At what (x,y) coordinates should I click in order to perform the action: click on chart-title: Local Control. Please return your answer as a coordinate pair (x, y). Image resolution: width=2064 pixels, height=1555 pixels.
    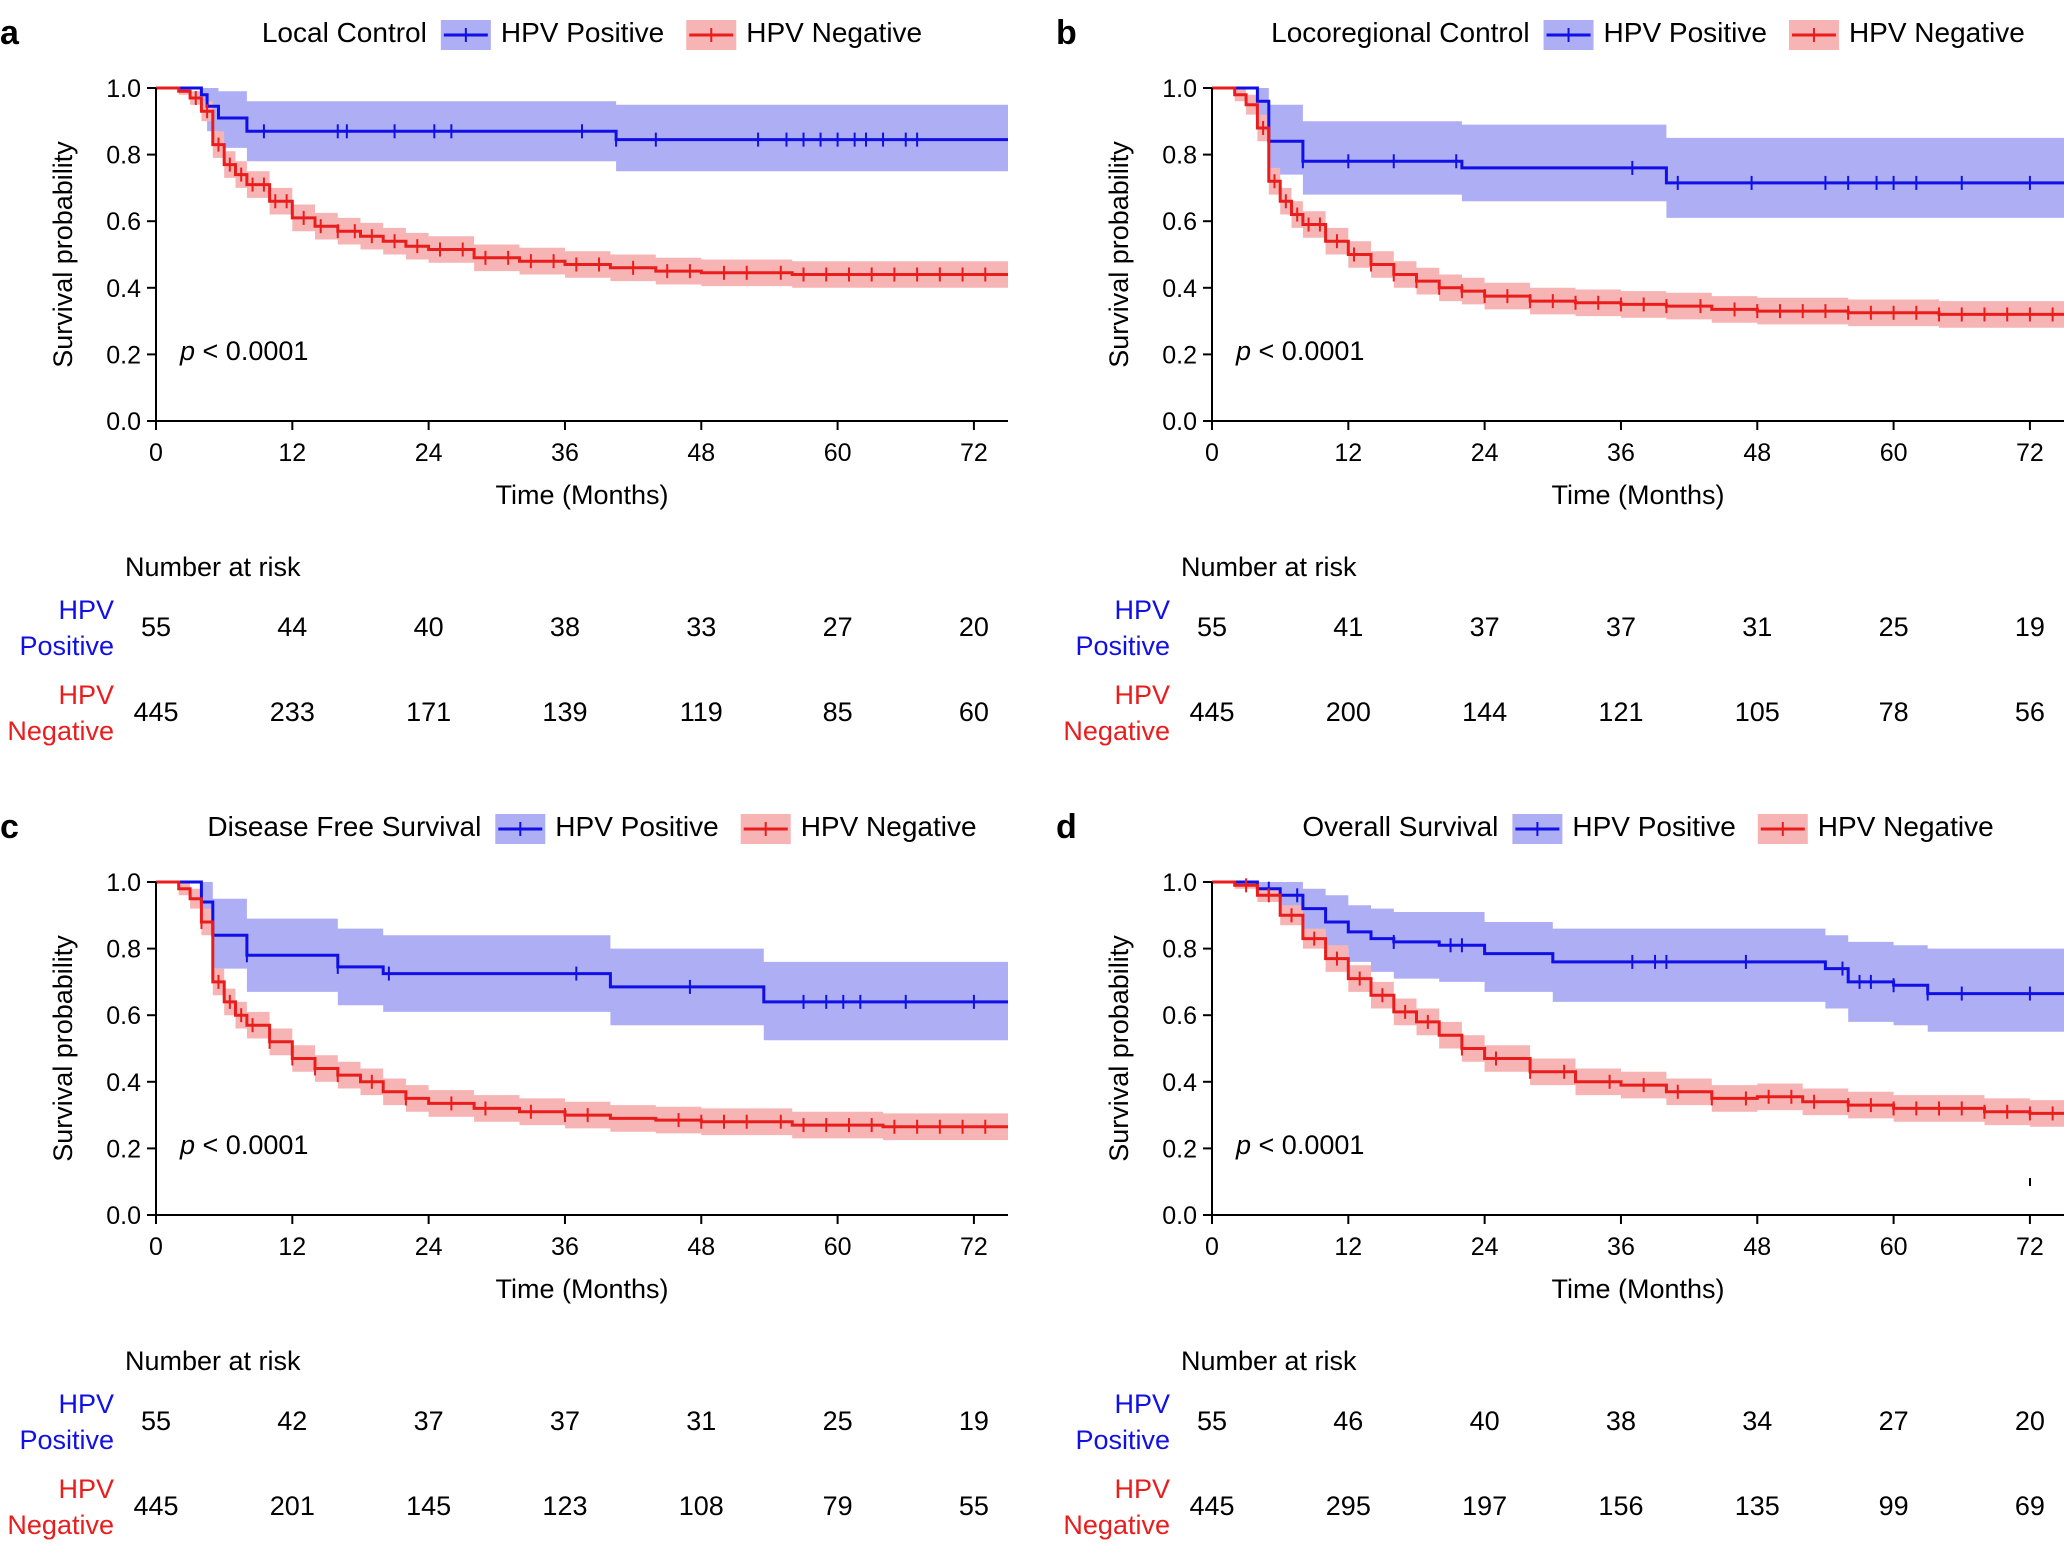
    Looking at the image, I should click on (344, 32).